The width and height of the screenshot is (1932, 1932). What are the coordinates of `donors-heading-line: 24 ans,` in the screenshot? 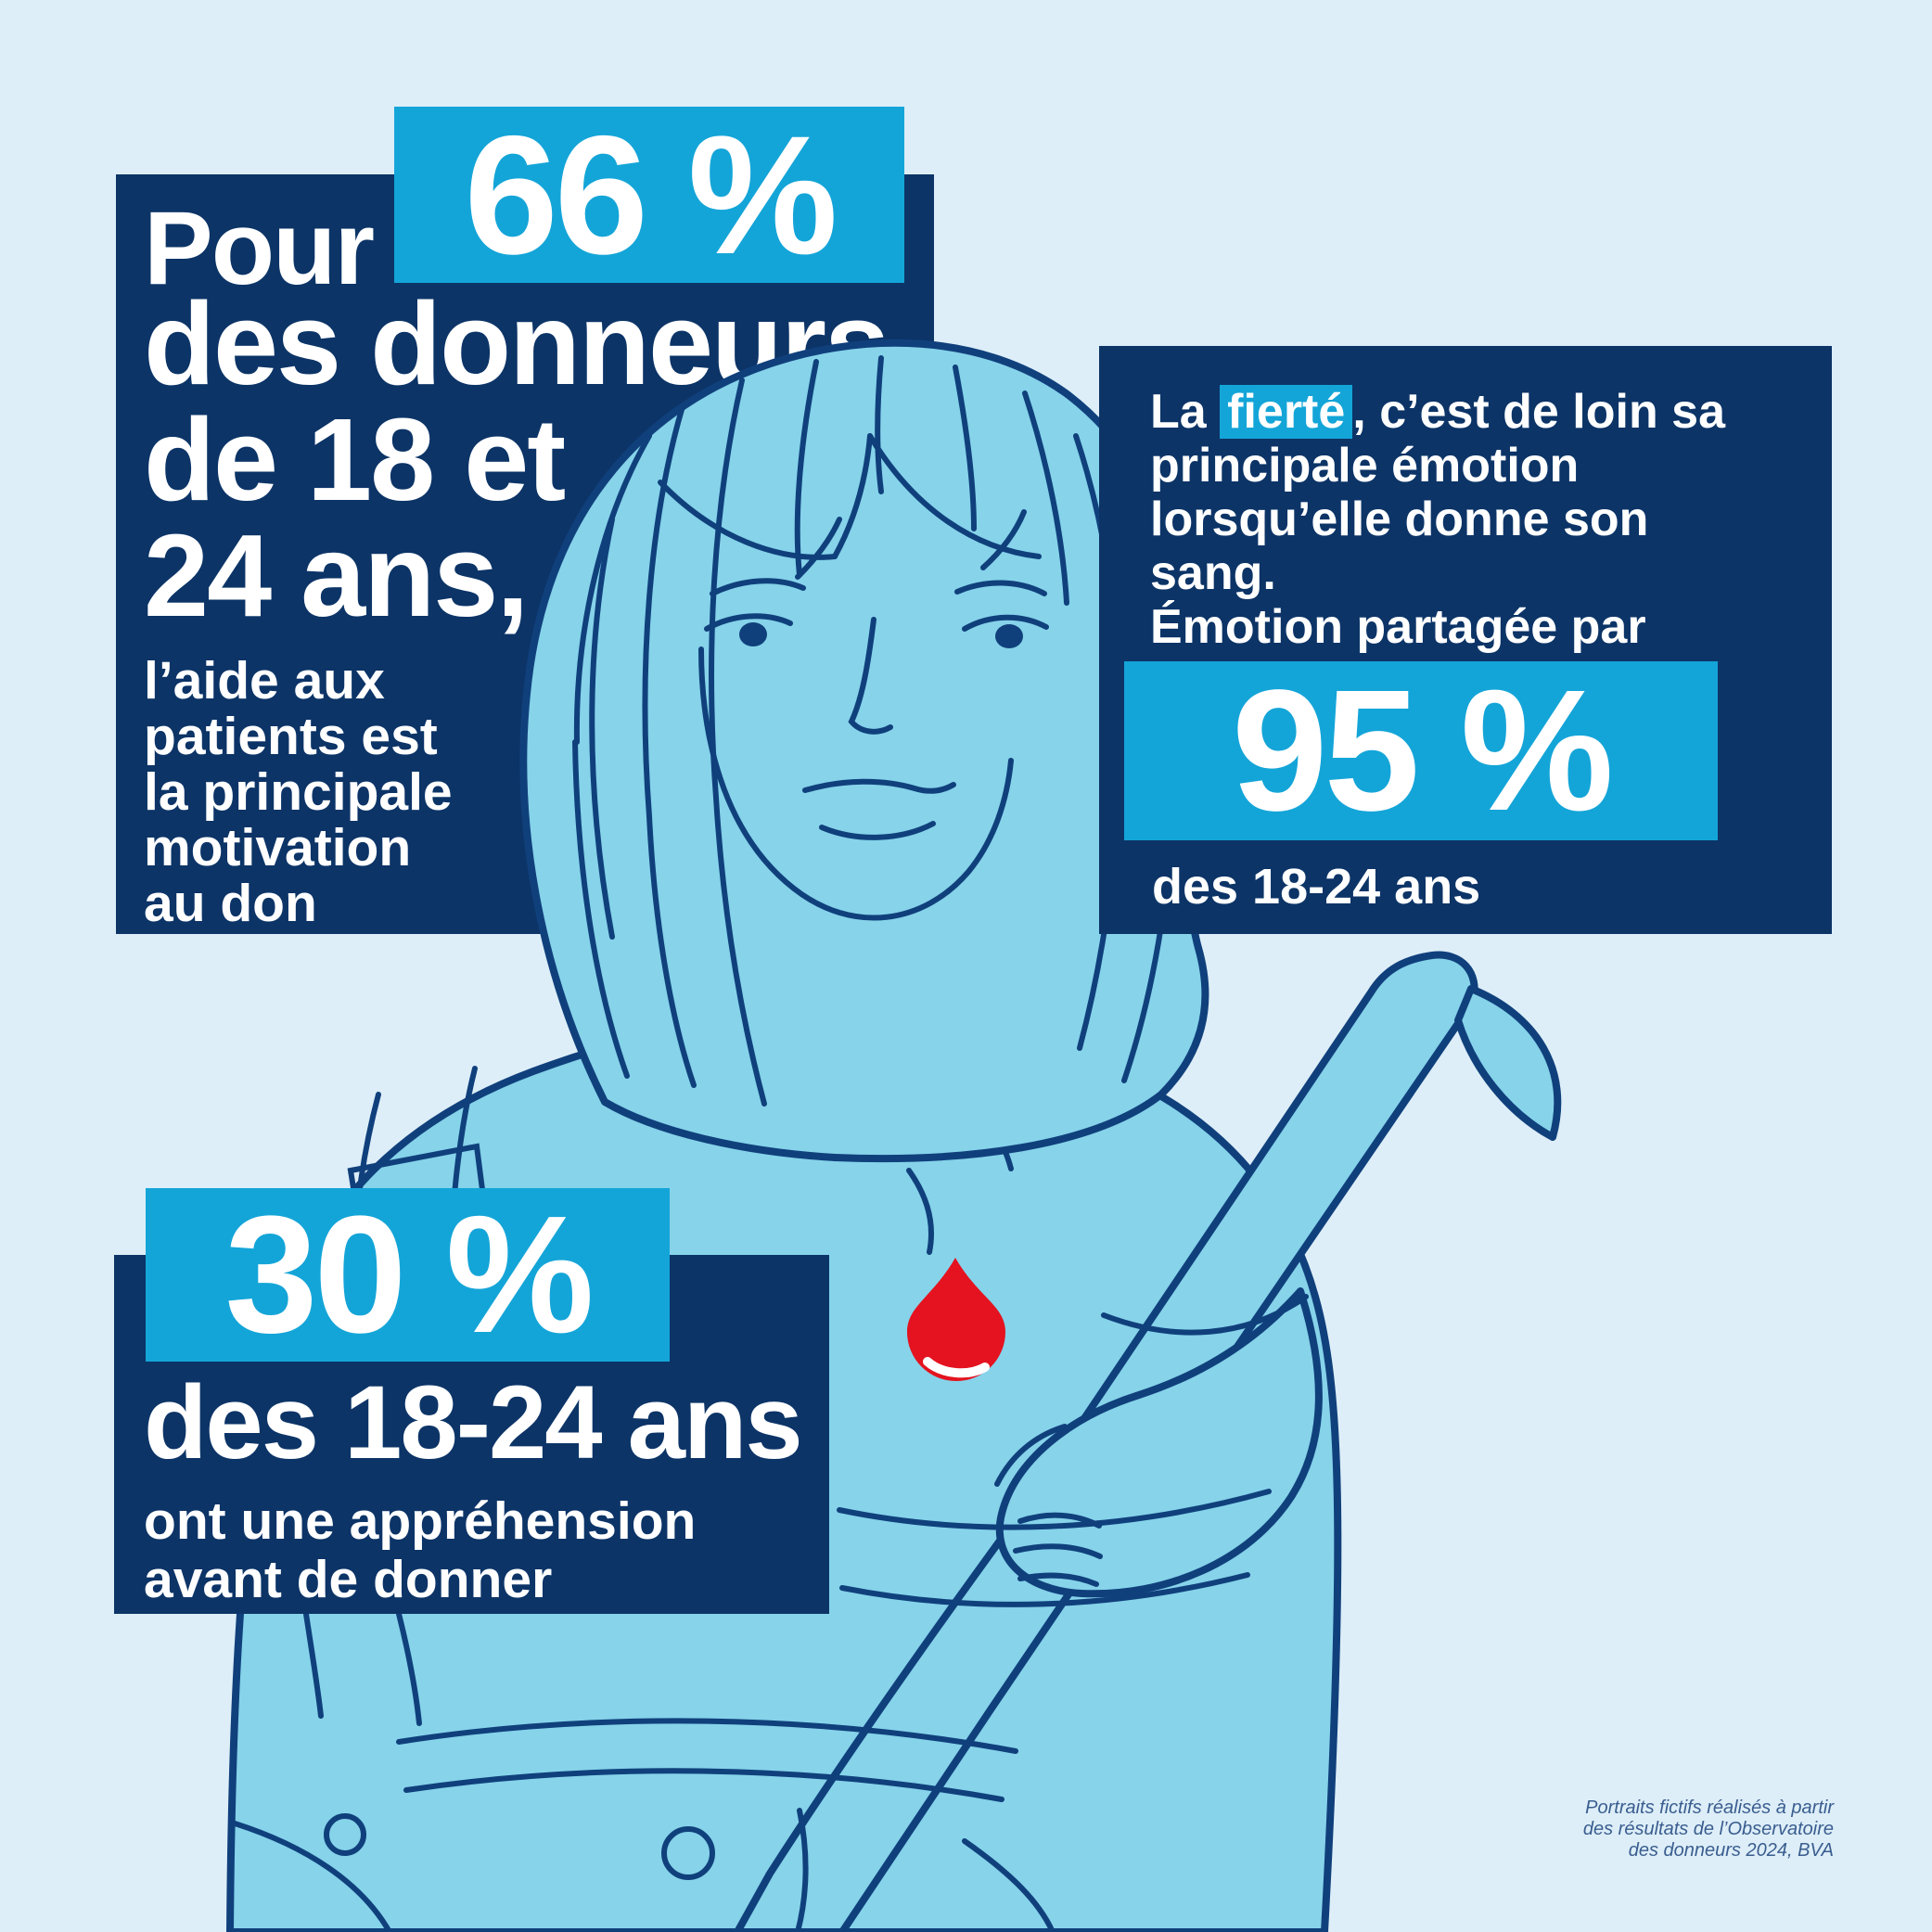 It's located at (336, 575).